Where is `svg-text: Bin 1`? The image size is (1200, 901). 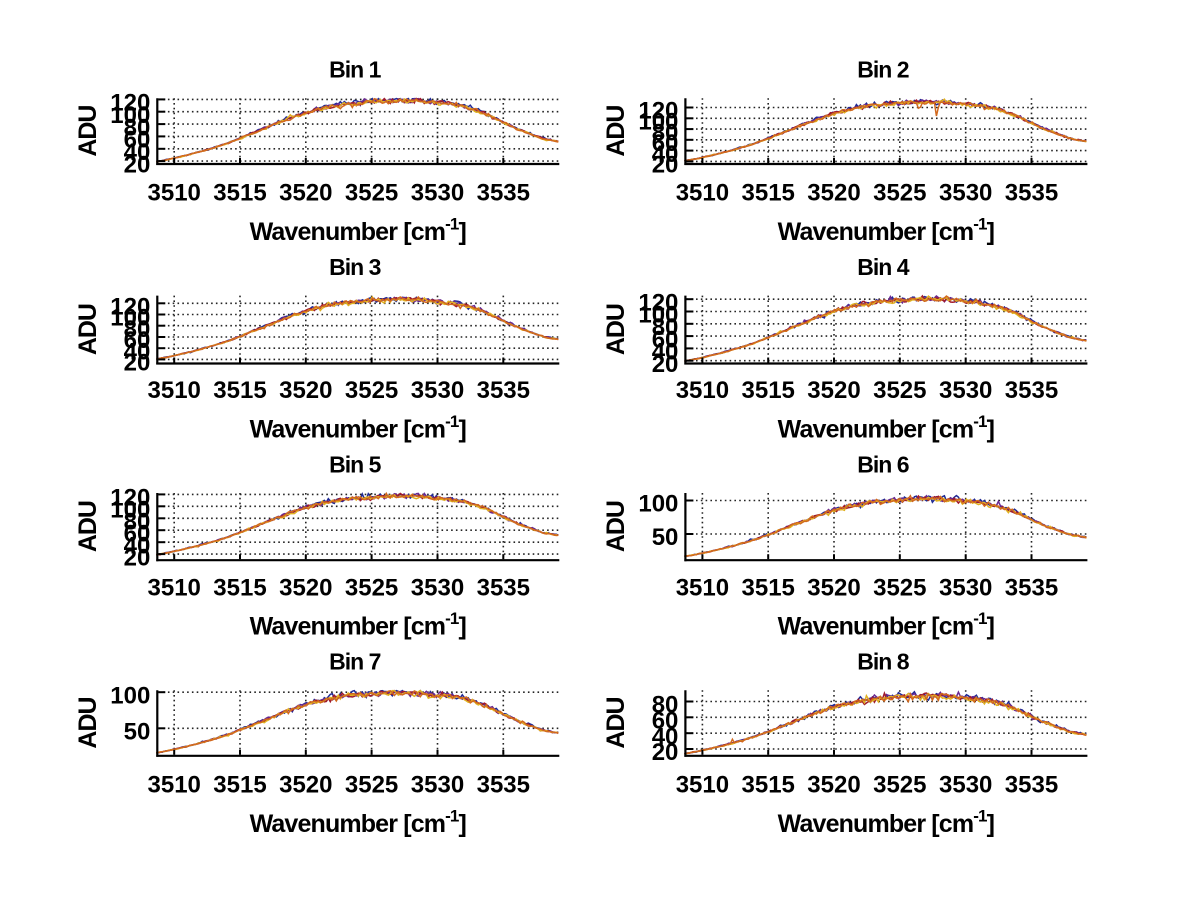 svg-text: Bin 1 is located at coordinates (355, 70).